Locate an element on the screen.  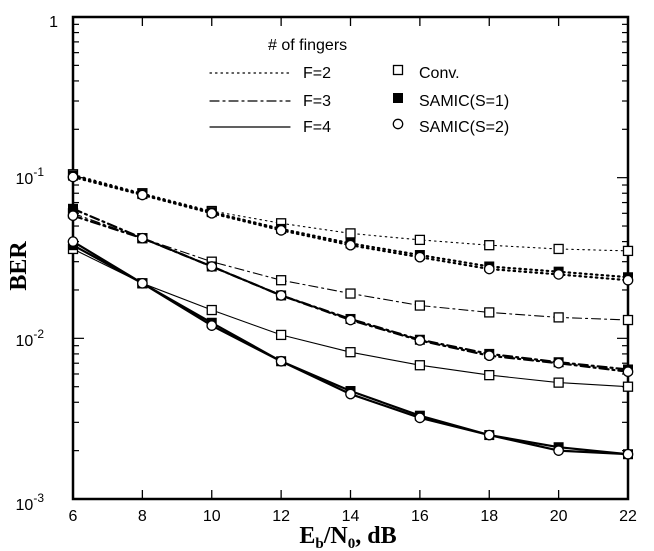
y-tick-label-1e-1: 10⁻¹ is located at coordinates (30, 176).